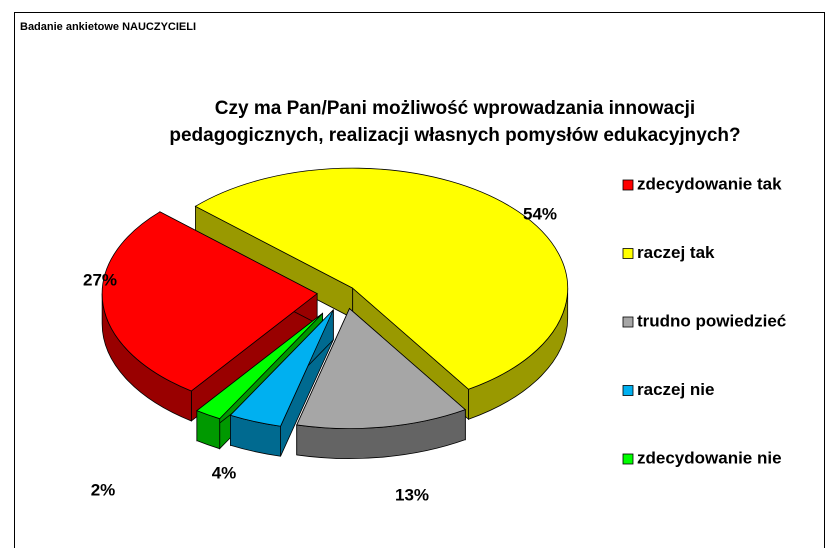 The height and width of the screenshot is (548, 834). Describe the element at coordinates (412, 494) in the screenshot. I see `data-label: 13%` at that location.